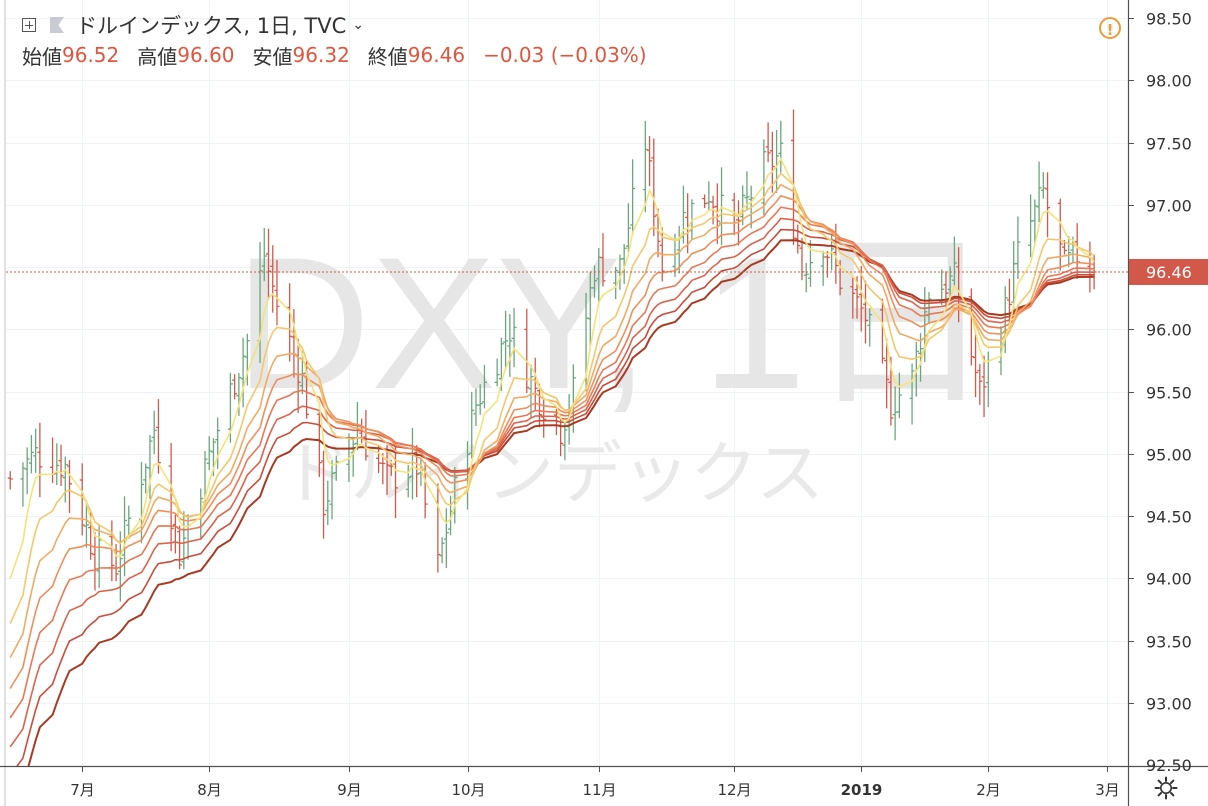  Describe the element at coordinates (468, 790) in the screenshot. I see `x-tick-label: 10月` at that location.